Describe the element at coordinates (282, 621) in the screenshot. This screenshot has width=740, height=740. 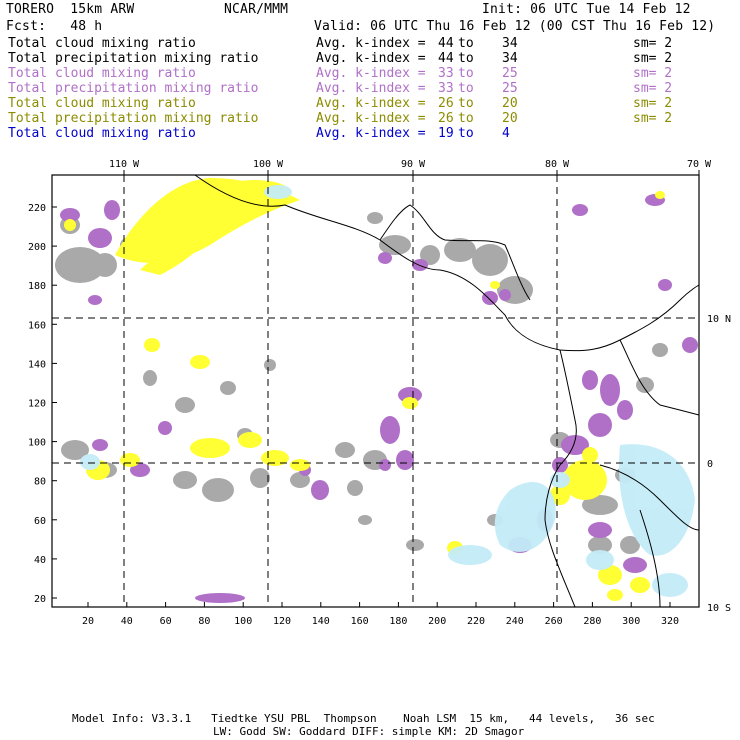
I see `x-tick-label: 120` at that location.